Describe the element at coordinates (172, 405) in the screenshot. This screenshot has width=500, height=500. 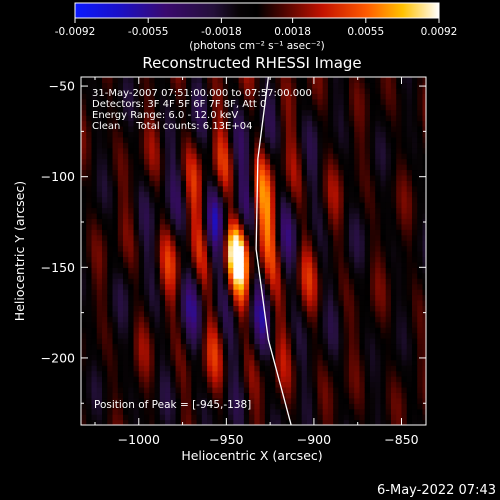
I see `peak-position-label: Position of Peak = [-945,-138]` at that location.